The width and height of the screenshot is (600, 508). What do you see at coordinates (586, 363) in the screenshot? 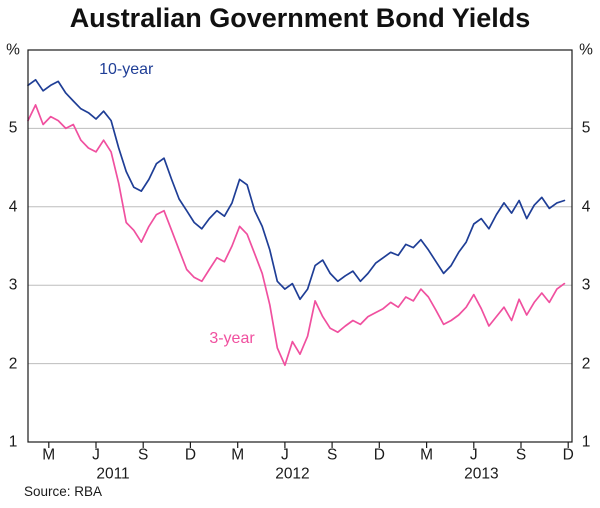
I see `y-tick-label-right: 2` at bounding box center [586, 363].